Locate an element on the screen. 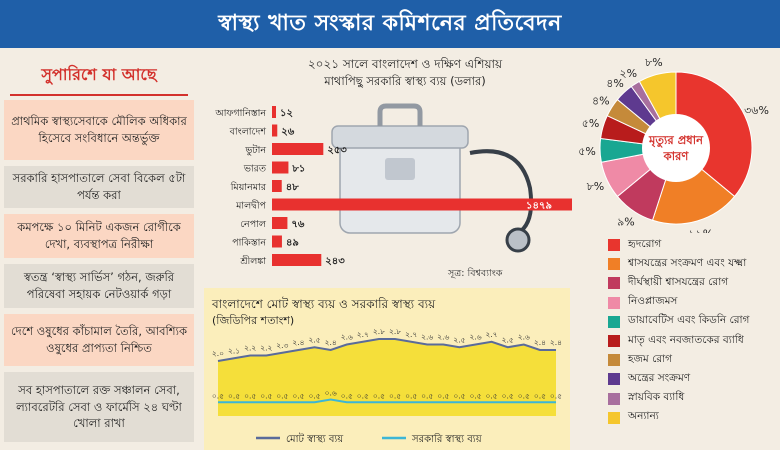 The image size is (780, 450). legend-label: শ্বাসযন্ত্রের সংক্রমণ এবং যক্ষ্মা is located at coordinates (687, 262).